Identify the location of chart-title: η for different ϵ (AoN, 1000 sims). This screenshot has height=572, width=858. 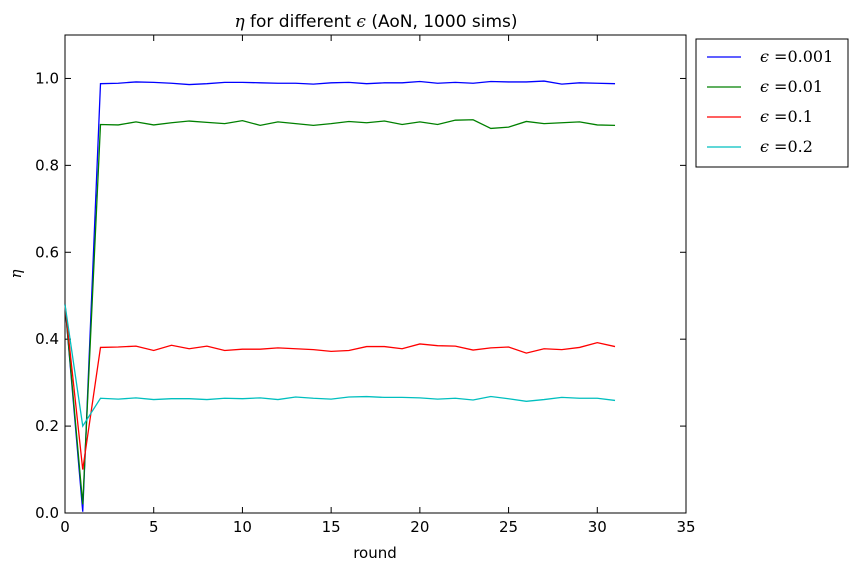
(375, 22).